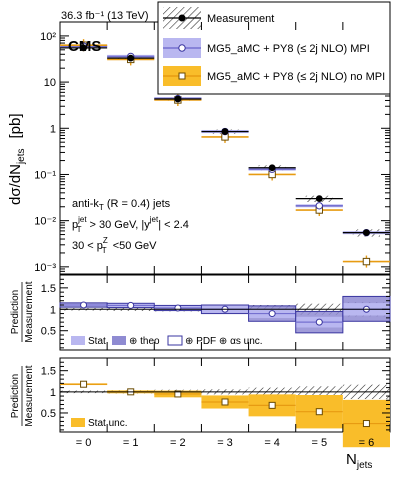 This screenshot has height=479, width=405. I want to click on xtick-label: = 6, so click(367, 443).